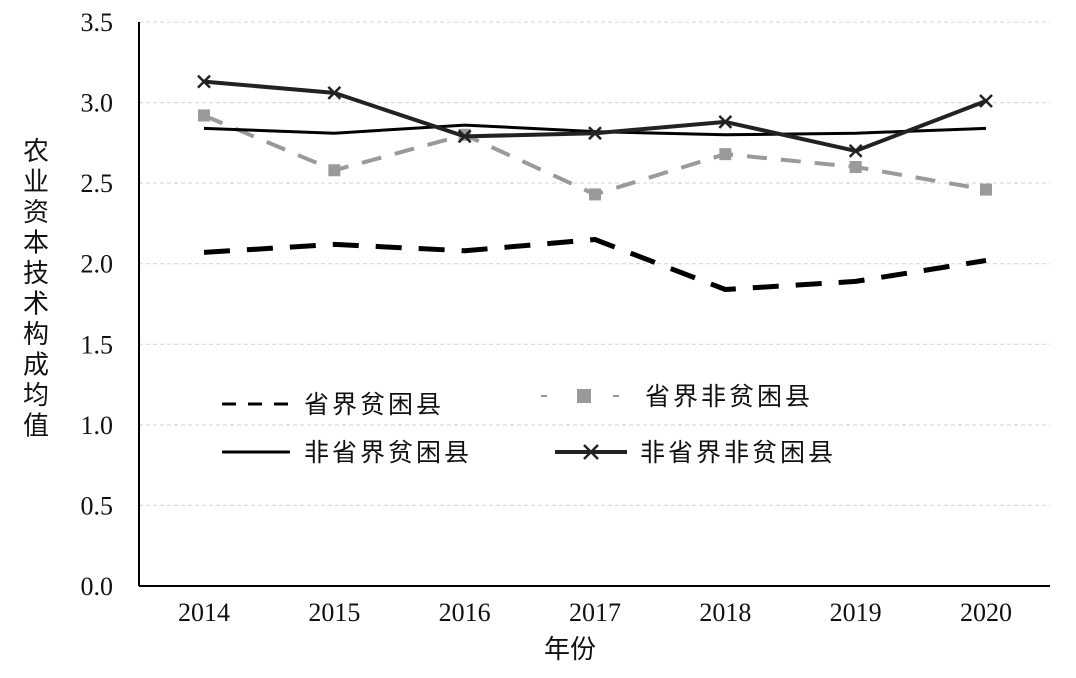 Image resolution: width=1076 pixels, height=678 pixels. What do you see at coordinates (36, 152) in the screenshot?
I see `y-axis-title-char: 农` at bounding box center [36, 152].